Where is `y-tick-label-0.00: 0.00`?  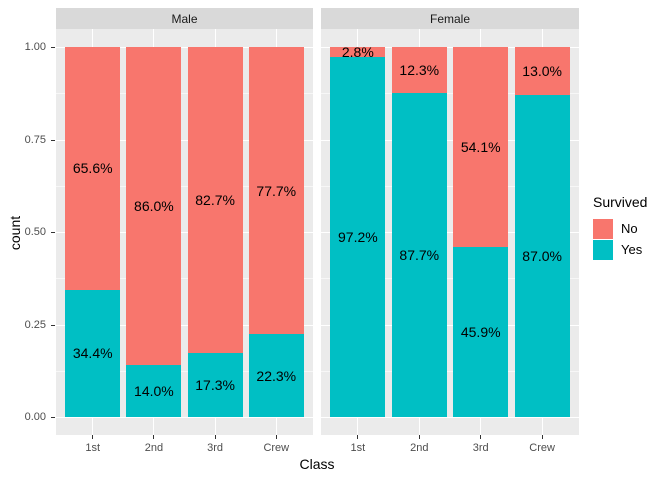 y-tick-label-0.00: 0.00 is located at coordinates (35, 417).